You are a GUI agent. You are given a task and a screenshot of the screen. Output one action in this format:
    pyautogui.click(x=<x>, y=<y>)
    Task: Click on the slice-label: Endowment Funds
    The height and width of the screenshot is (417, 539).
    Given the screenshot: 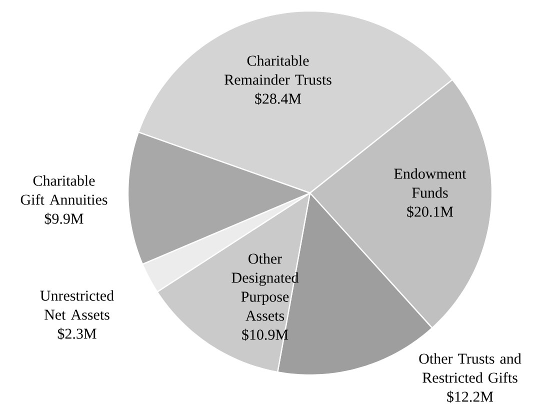 What is the action you would take?
    pyautogui.click(x=430, y=183)
    